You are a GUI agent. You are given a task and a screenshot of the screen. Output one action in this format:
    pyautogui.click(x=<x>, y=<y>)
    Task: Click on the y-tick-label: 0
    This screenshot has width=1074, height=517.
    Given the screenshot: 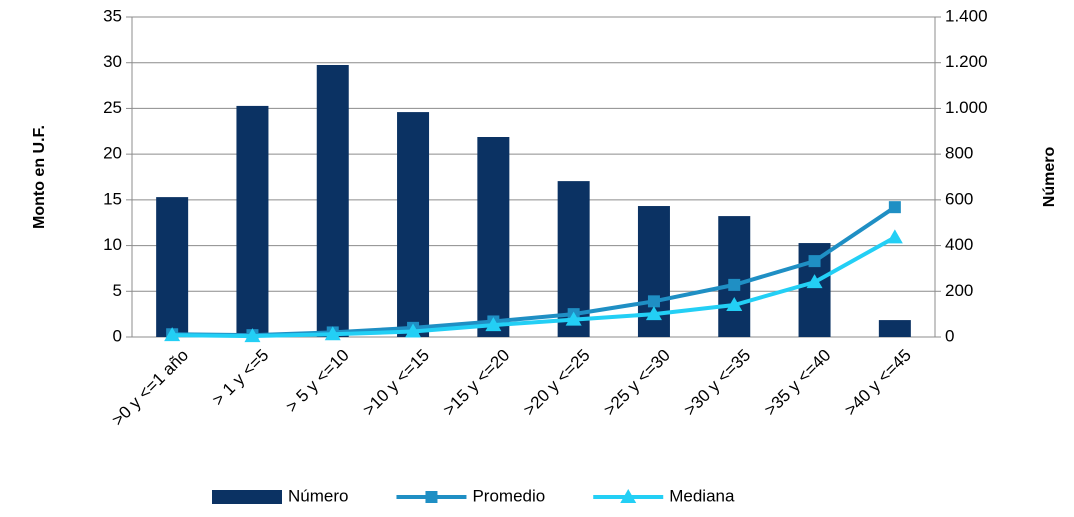 What is the action you would take?
    pyautogui.click(x=117, y=335)
    